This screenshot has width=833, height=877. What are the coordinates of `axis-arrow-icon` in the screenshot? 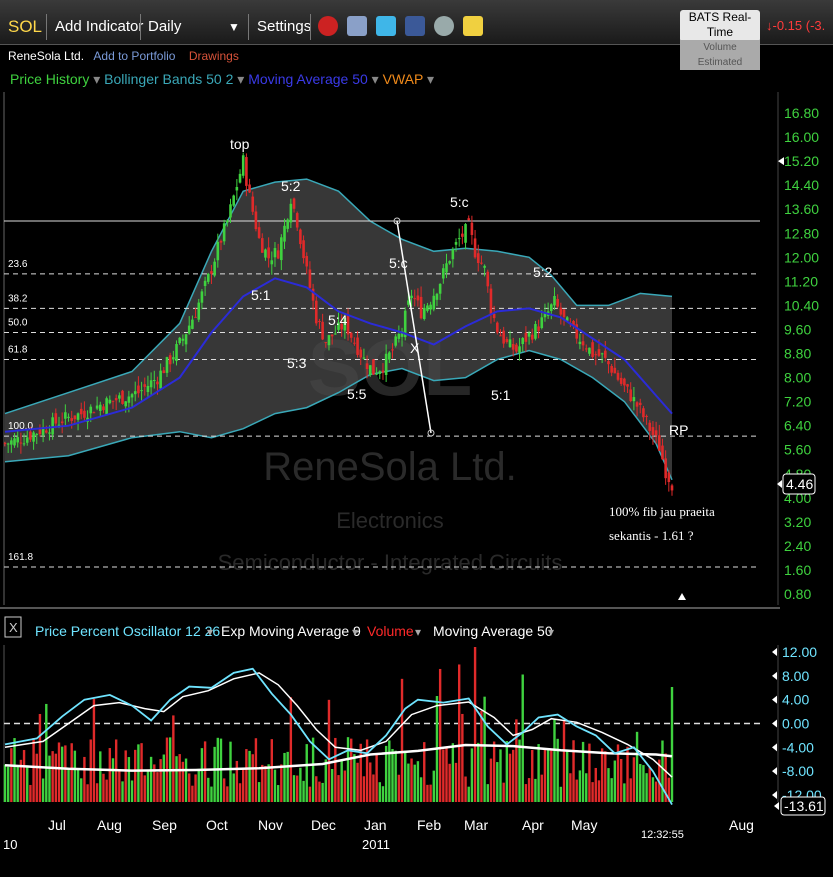 It's located at (774, 675).